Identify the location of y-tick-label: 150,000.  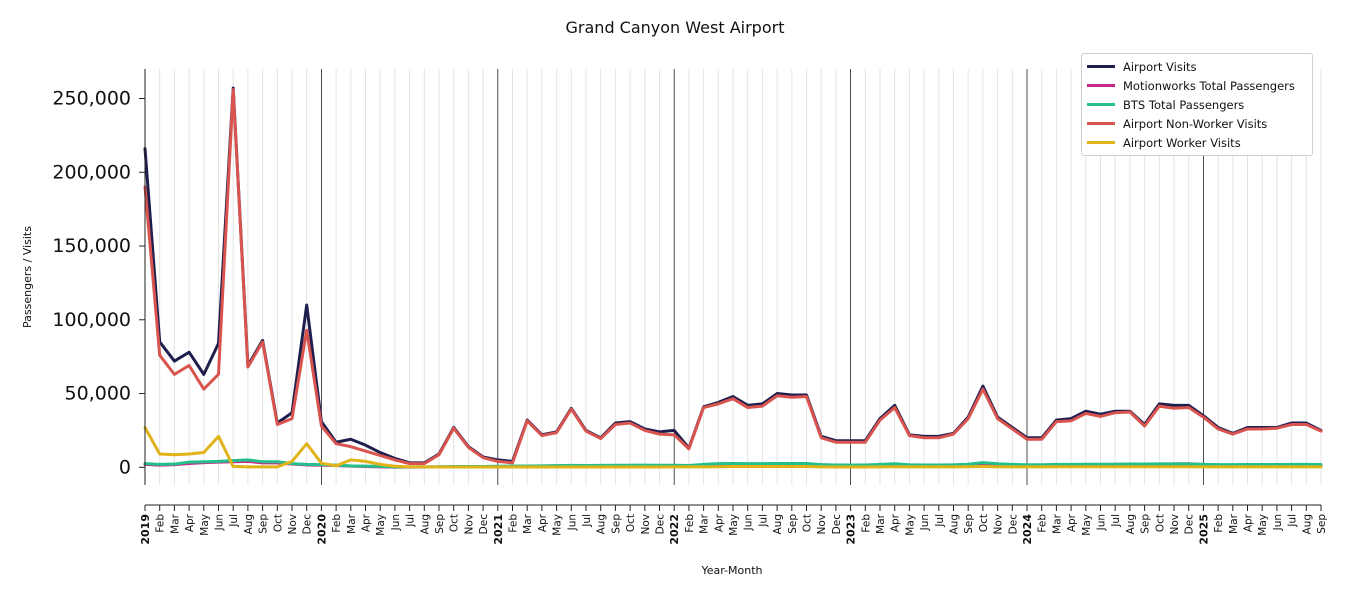
(91, 246).